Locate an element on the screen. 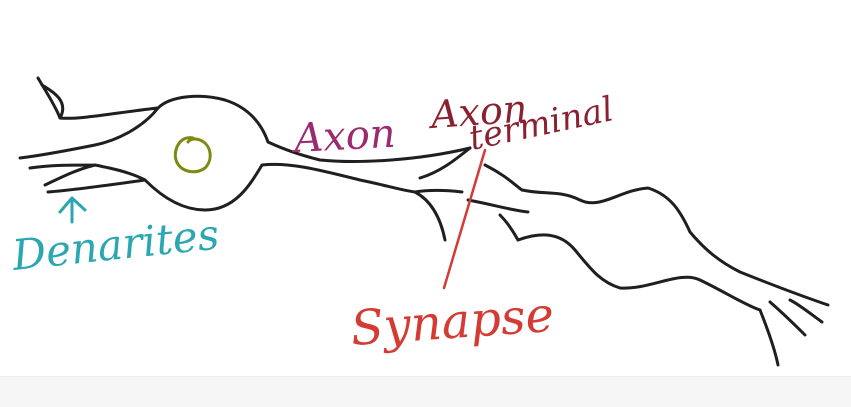  left-neuron-dendrite-middle is located at coordinates (62, 175).